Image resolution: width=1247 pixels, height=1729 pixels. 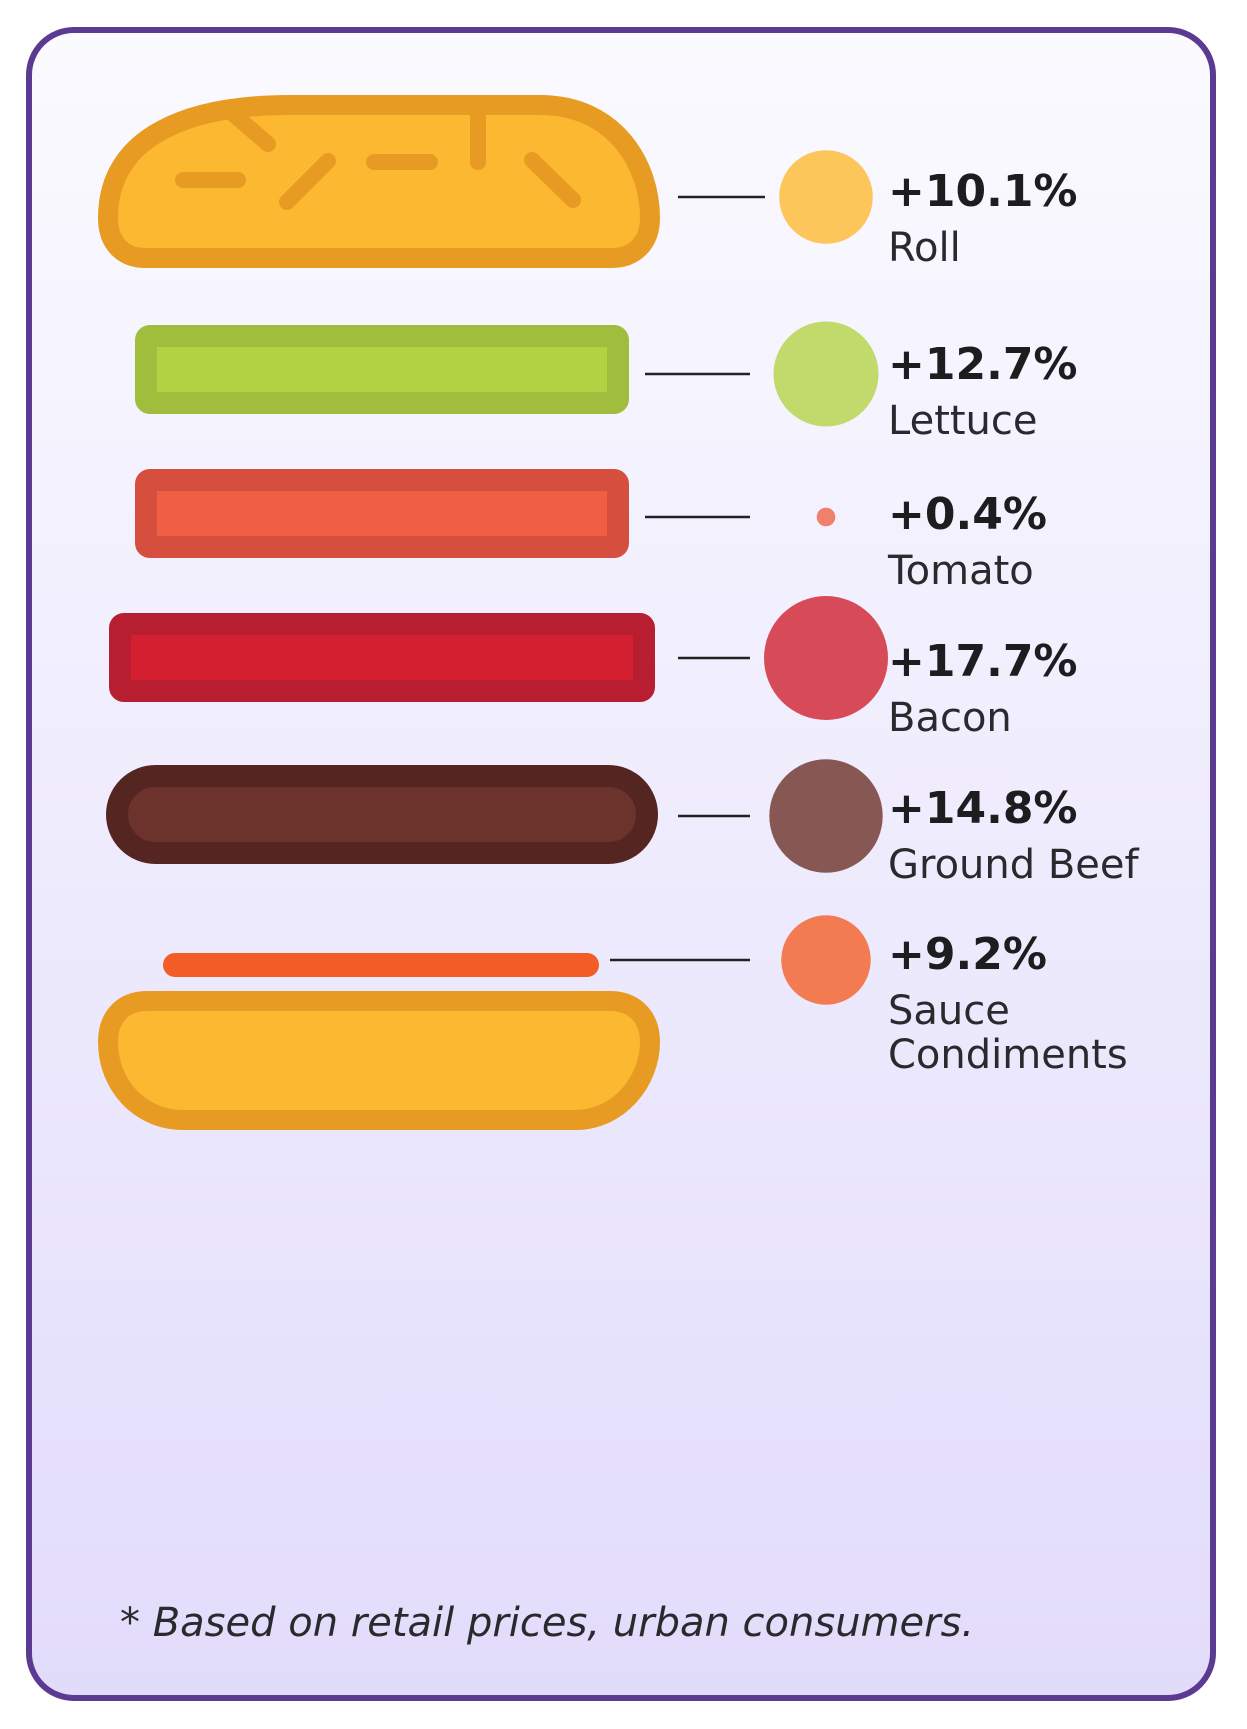 What do you see at coordinates (382, 513) in the screenshot?
I see `tomato-layer` at bounding box center [382, 513].